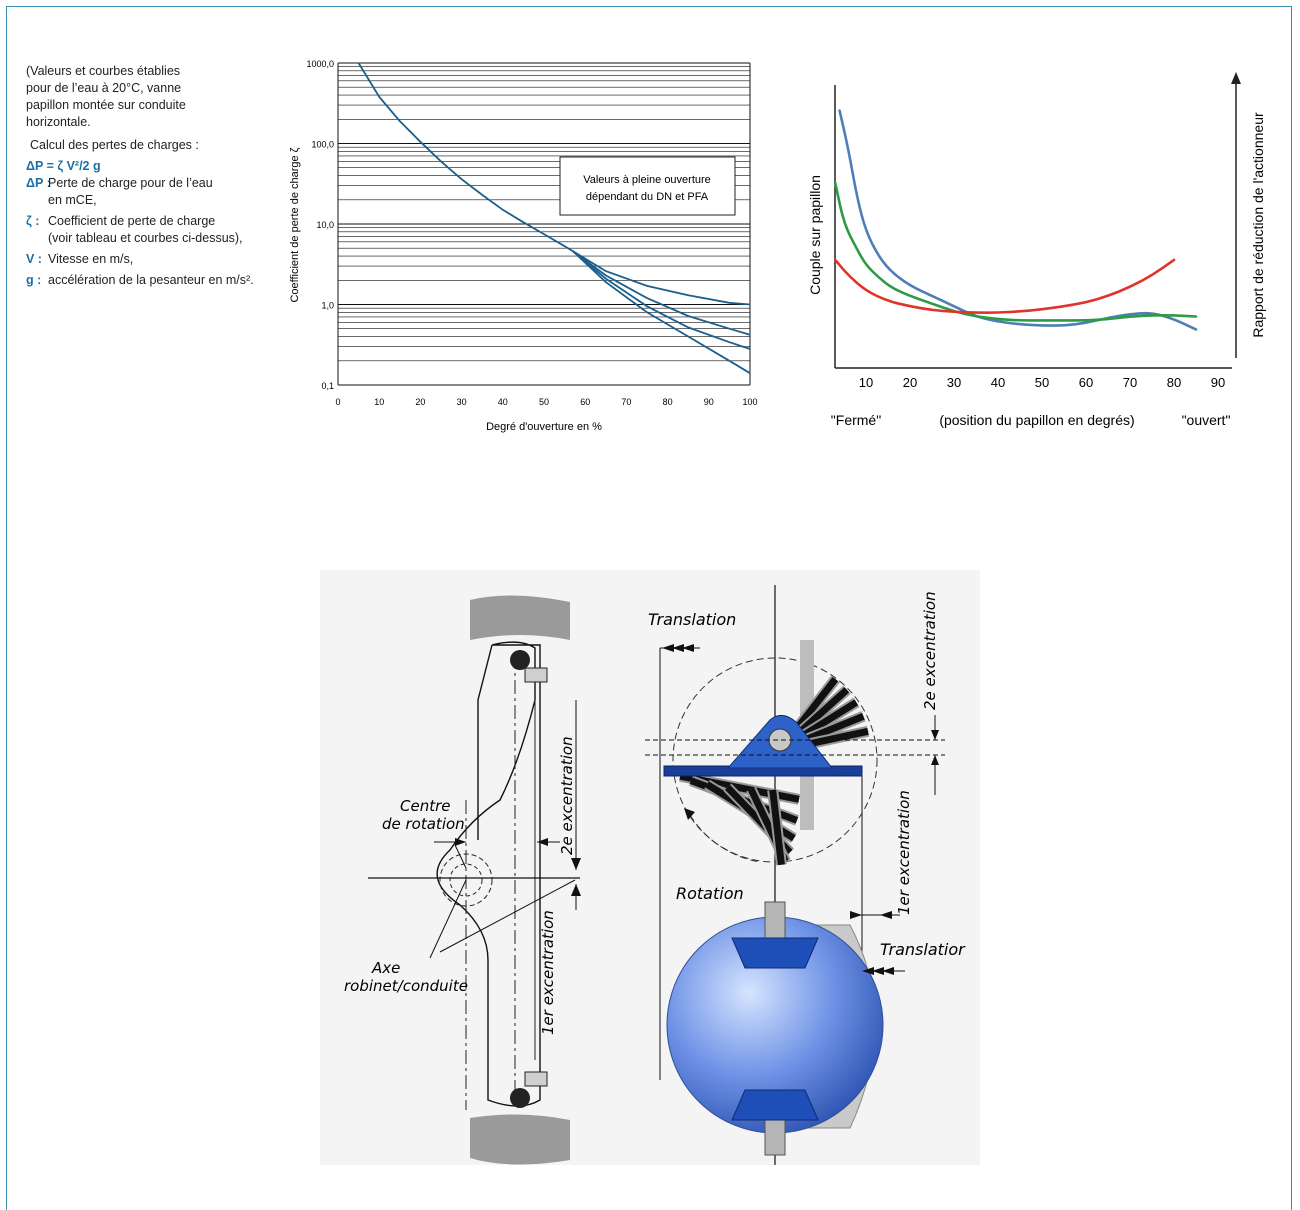 Image resolution: width=1300 pixels, height=1210 pixels. I want to click on translation-bottom-label: Translatior, so click(923, 949).